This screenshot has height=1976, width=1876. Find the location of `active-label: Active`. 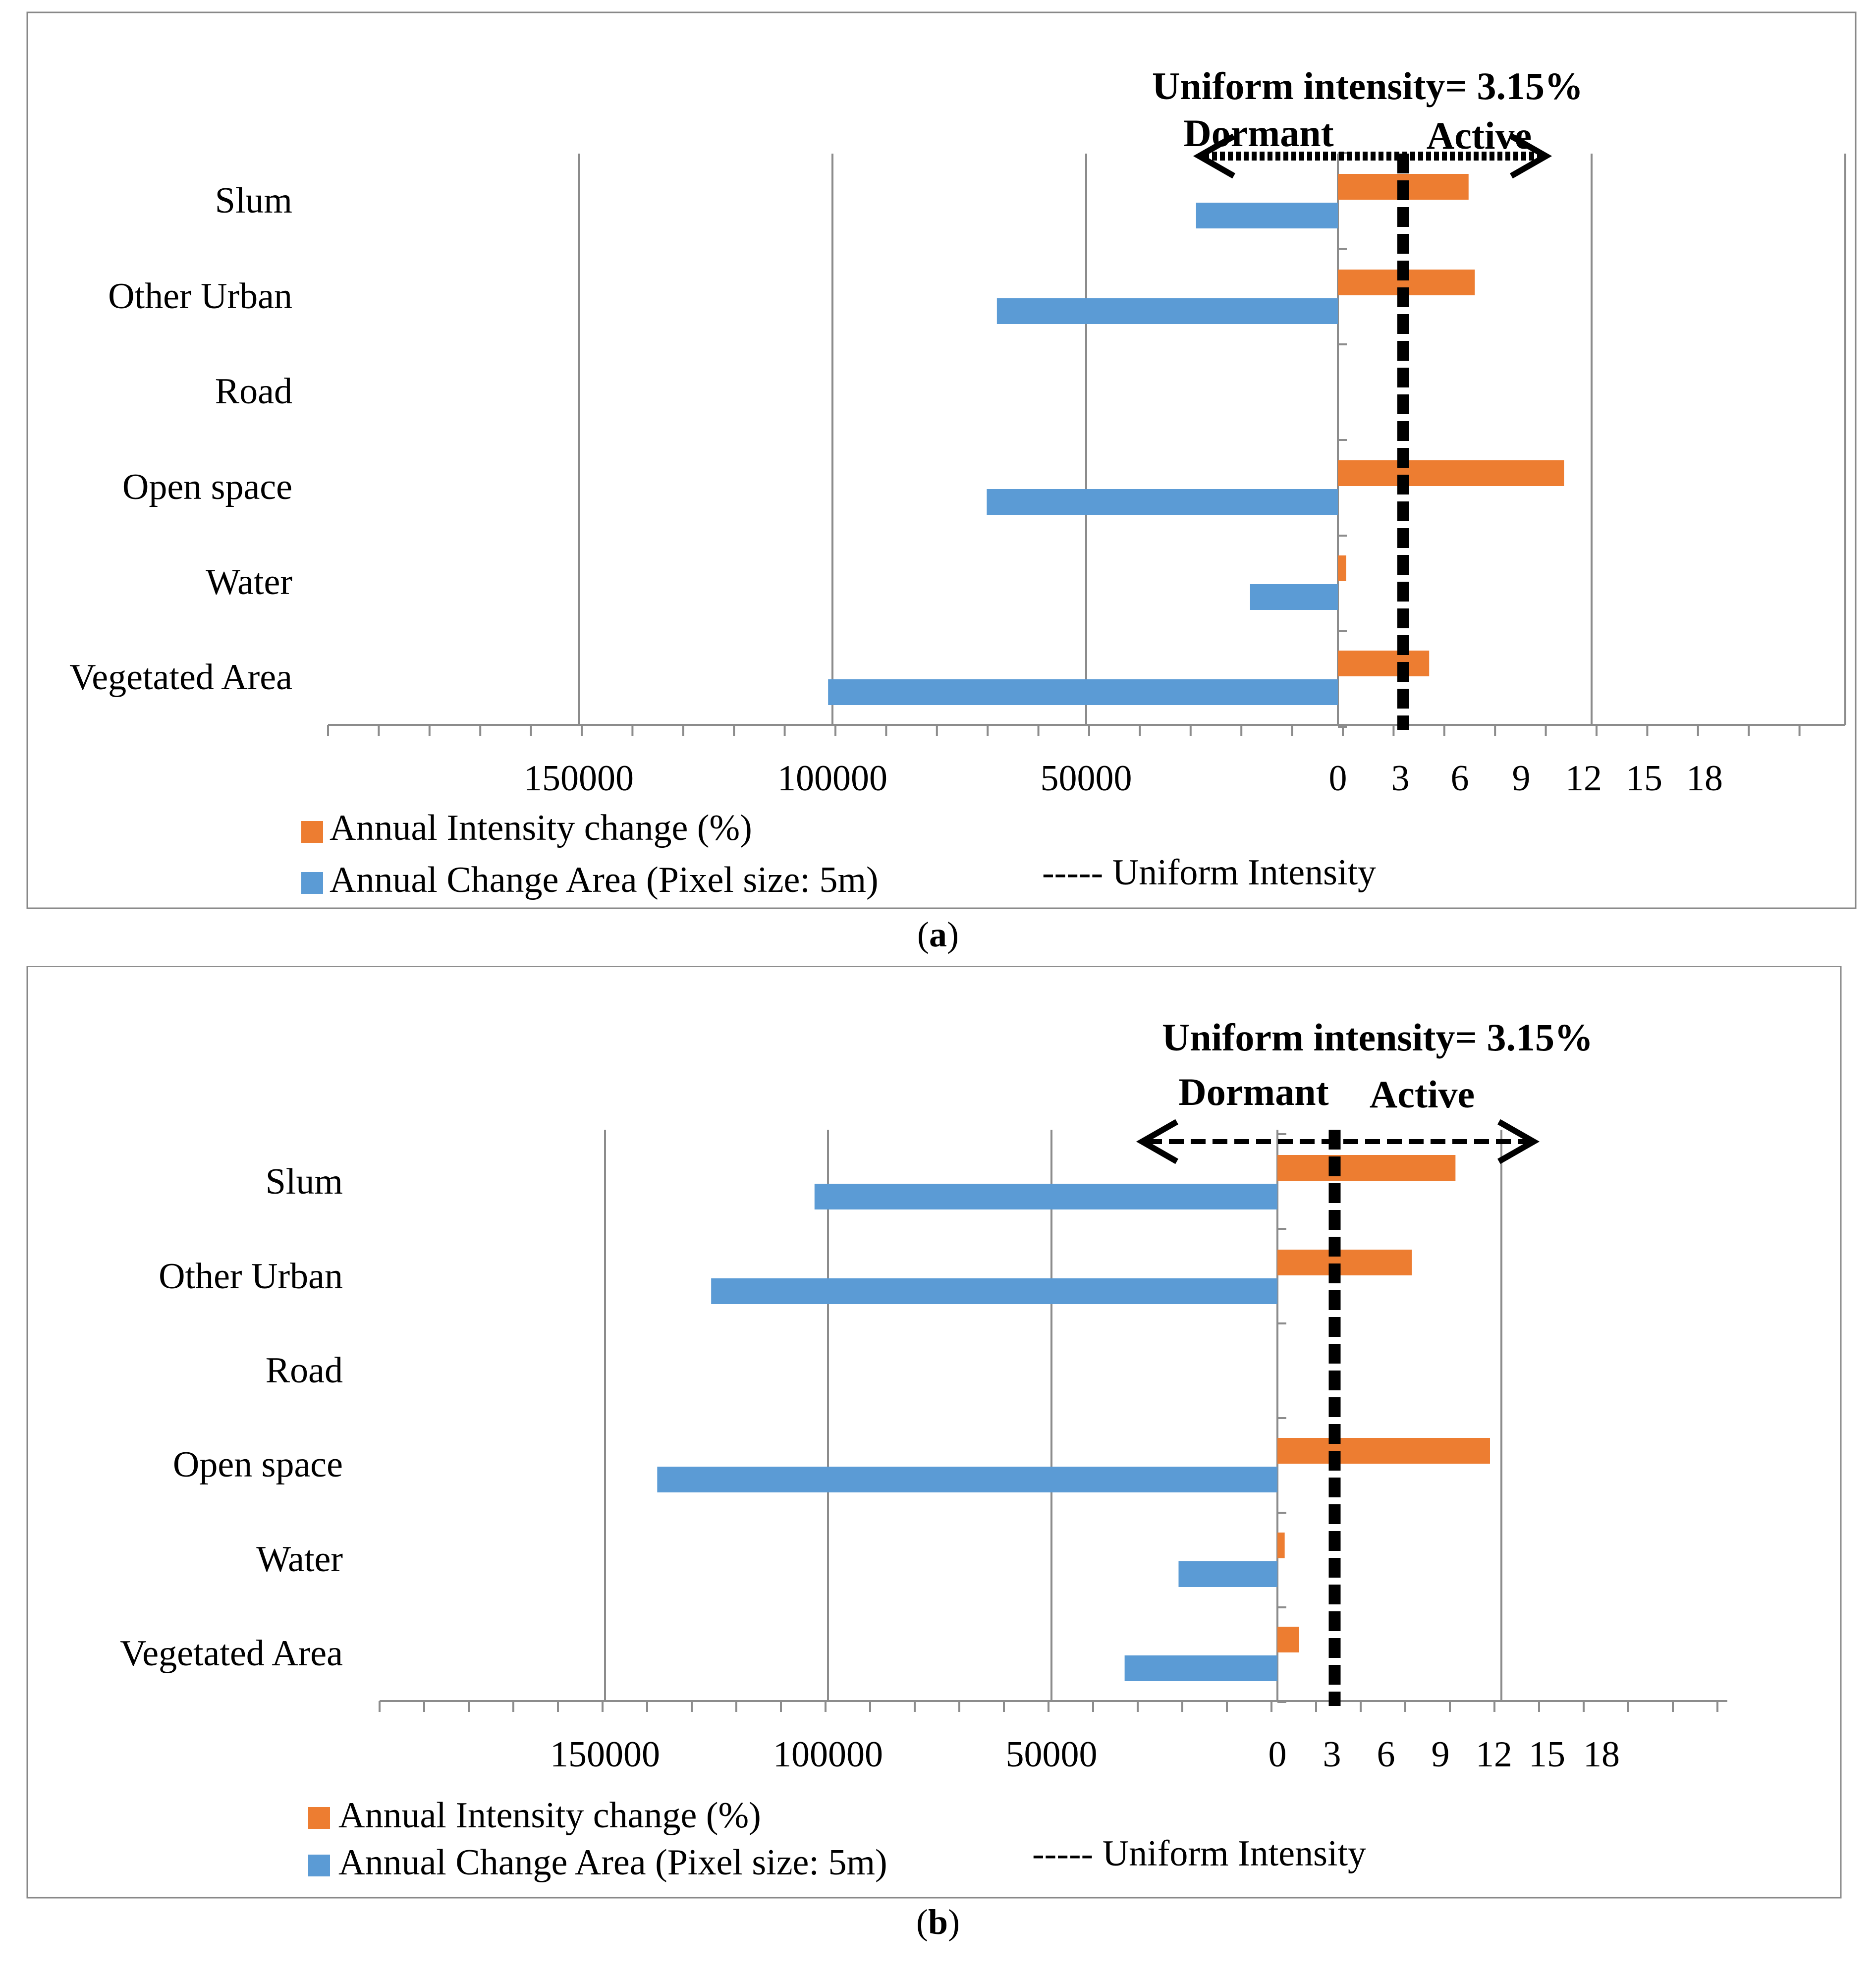

active-label: Active is located at coordinates (1422, 1094).